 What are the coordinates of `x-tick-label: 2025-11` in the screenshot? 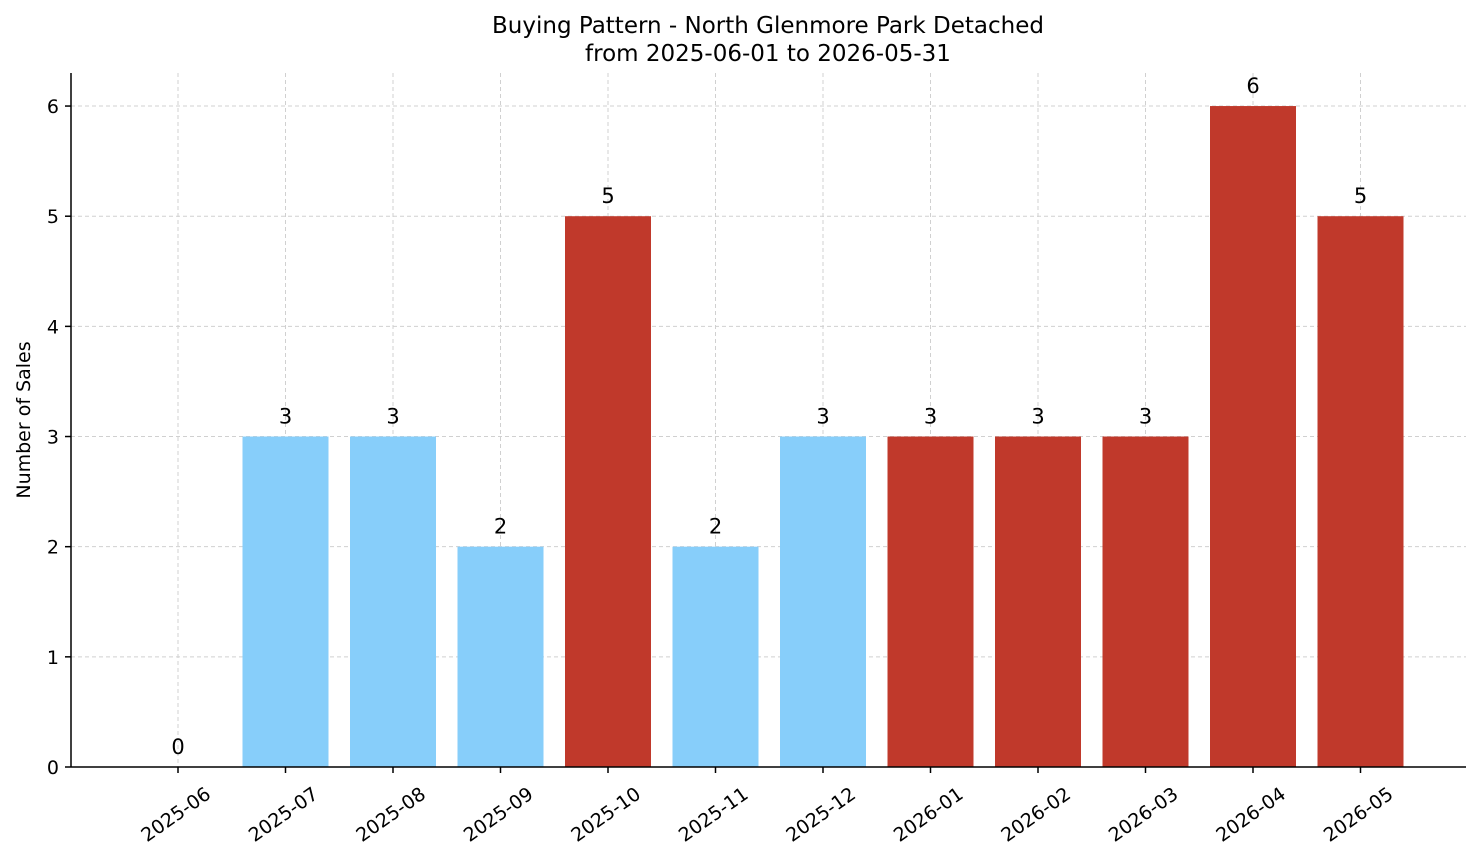 It's located at (714, 815).